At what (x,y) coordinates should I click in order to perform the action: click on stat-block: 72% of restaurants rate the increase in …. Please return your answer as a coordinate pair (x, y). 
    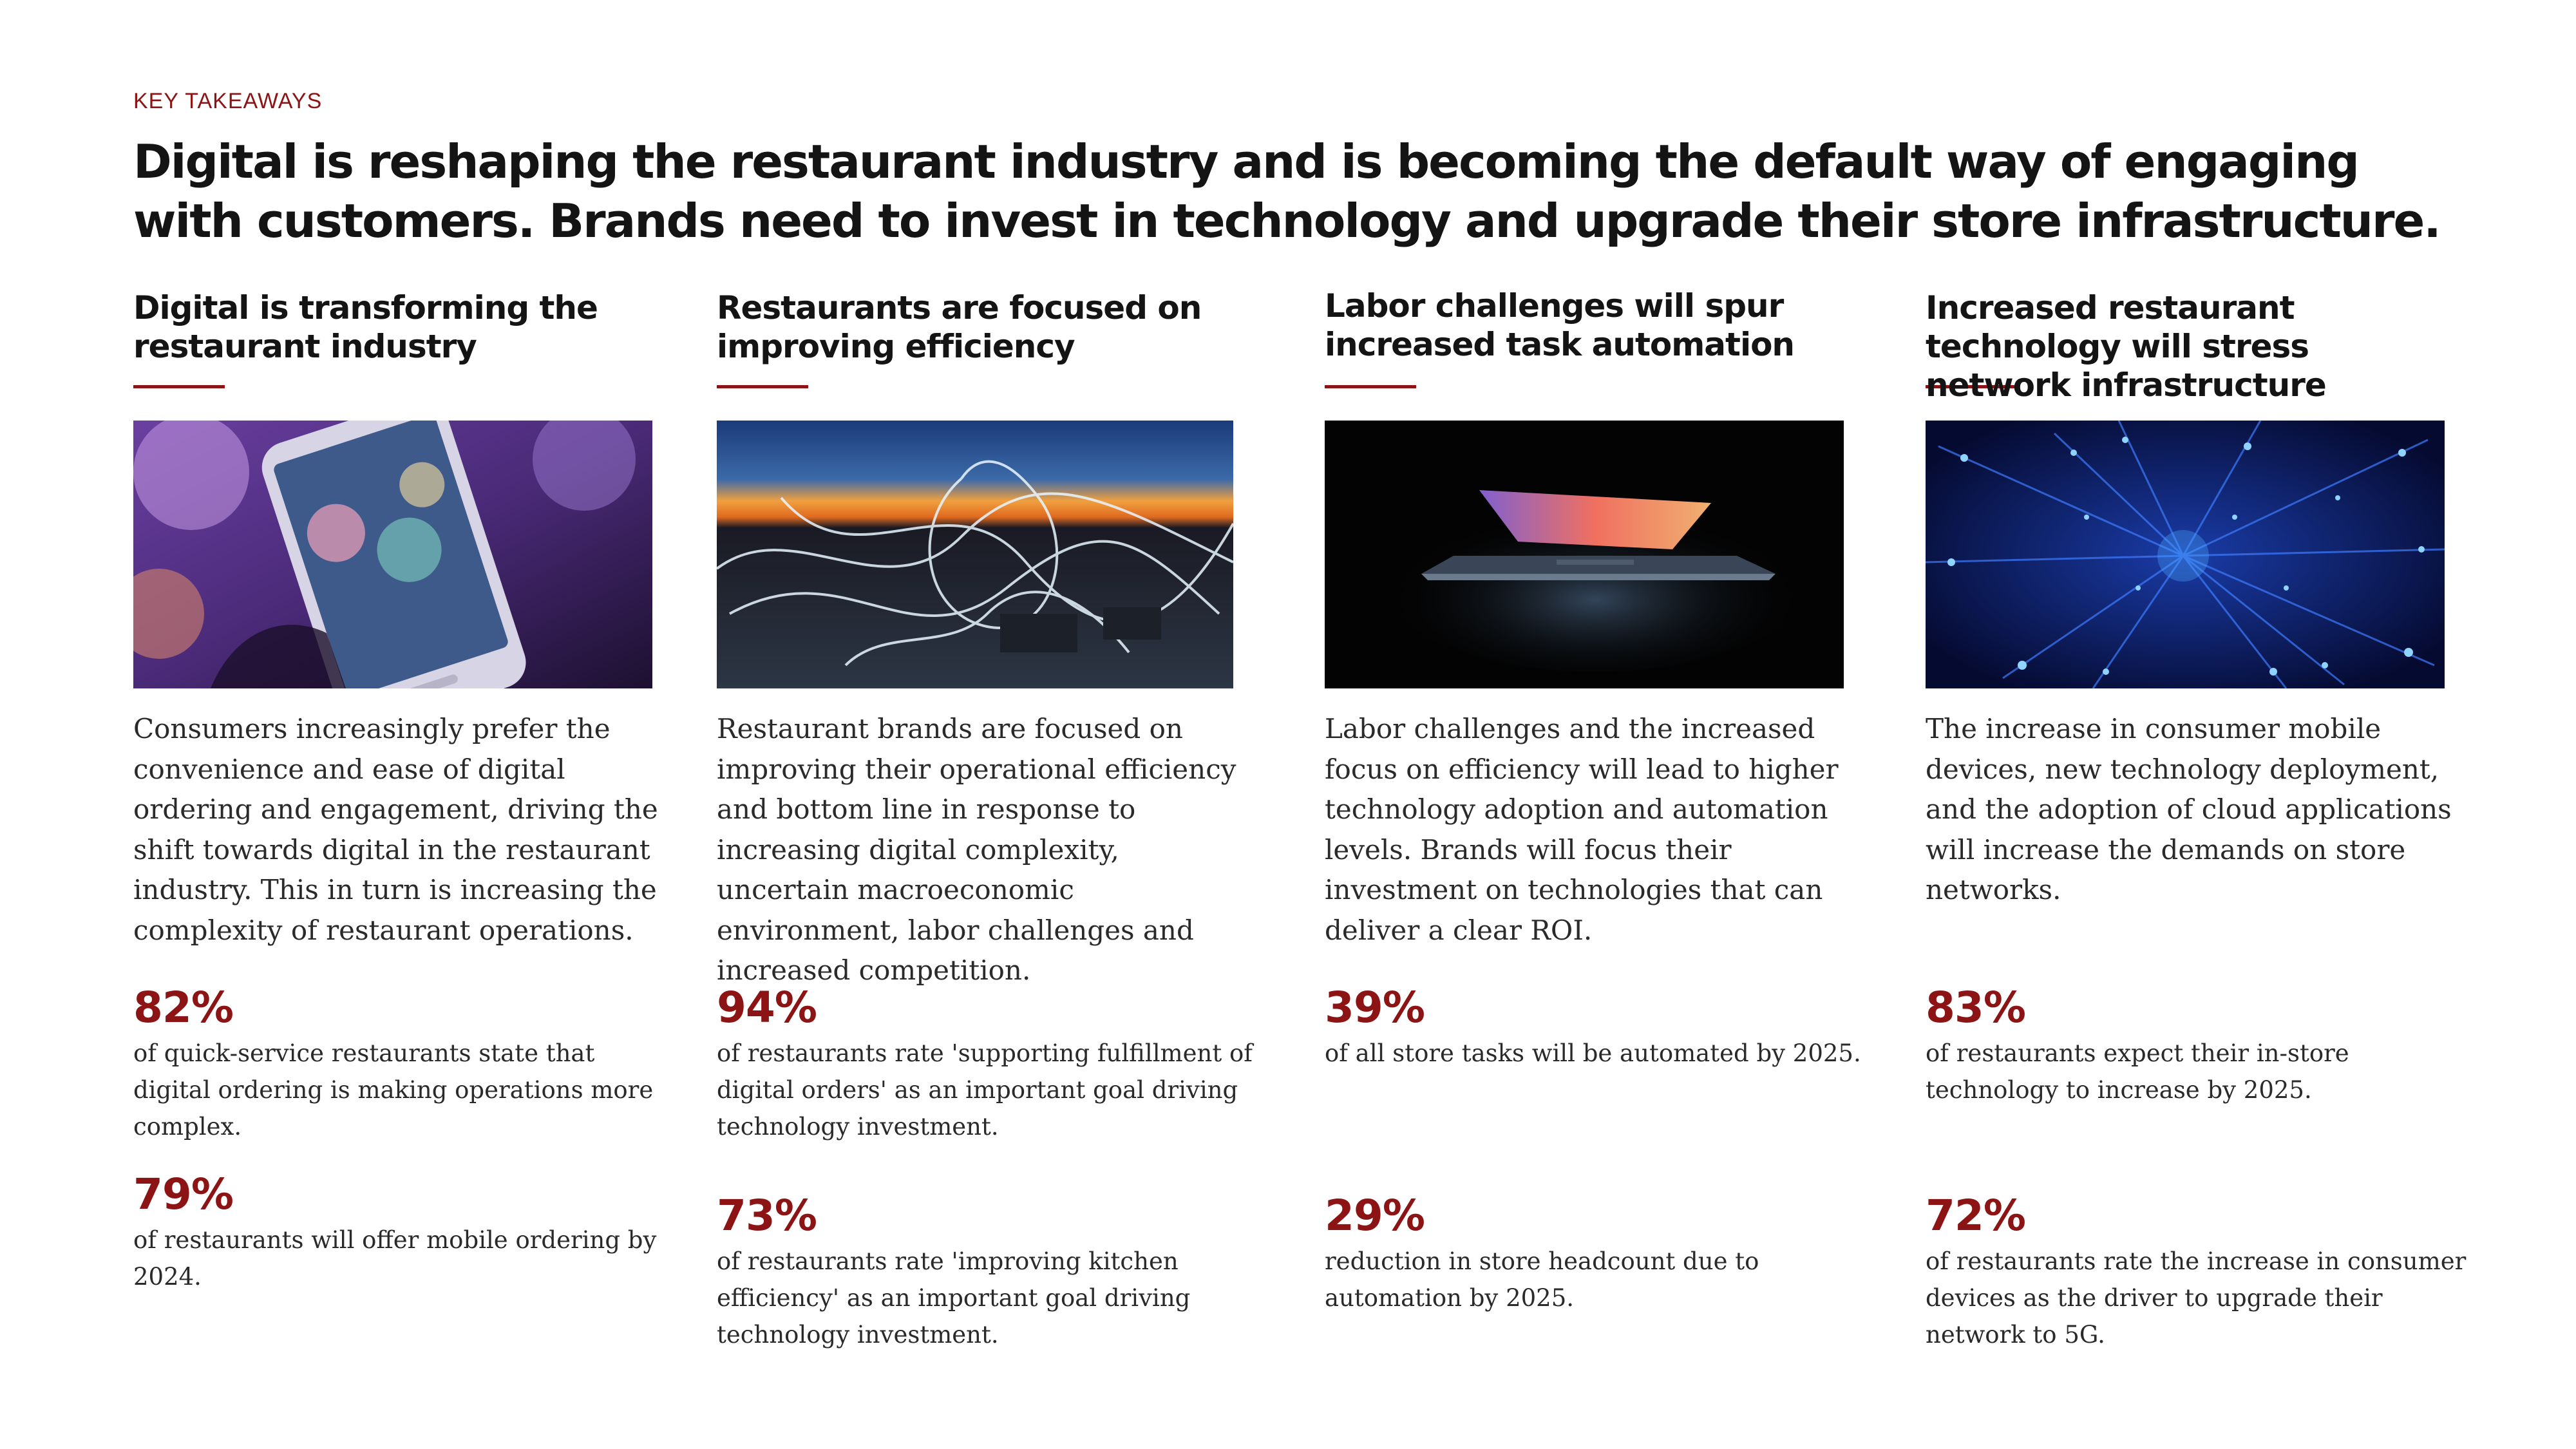
    Looking at the image, I should click on (2196, 1271).